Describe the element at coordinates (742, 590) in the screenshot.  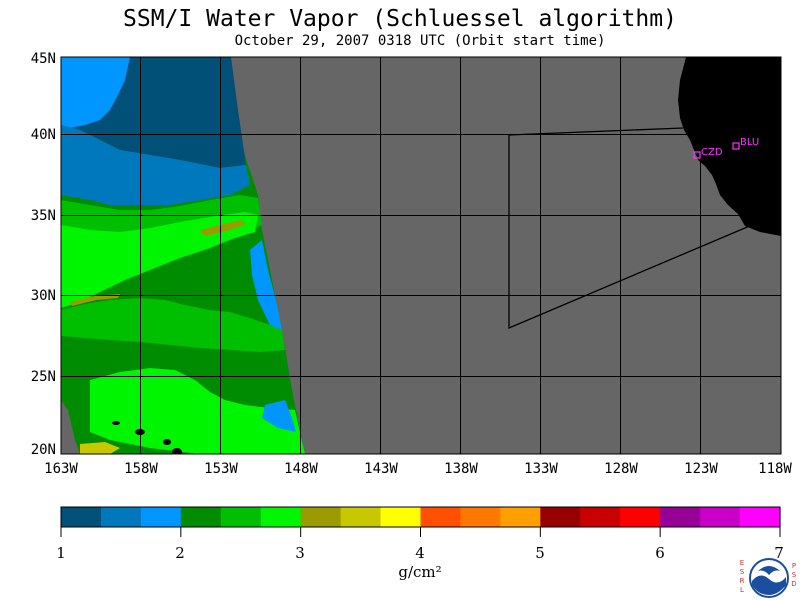
I see `logo-letter: L` at that location.